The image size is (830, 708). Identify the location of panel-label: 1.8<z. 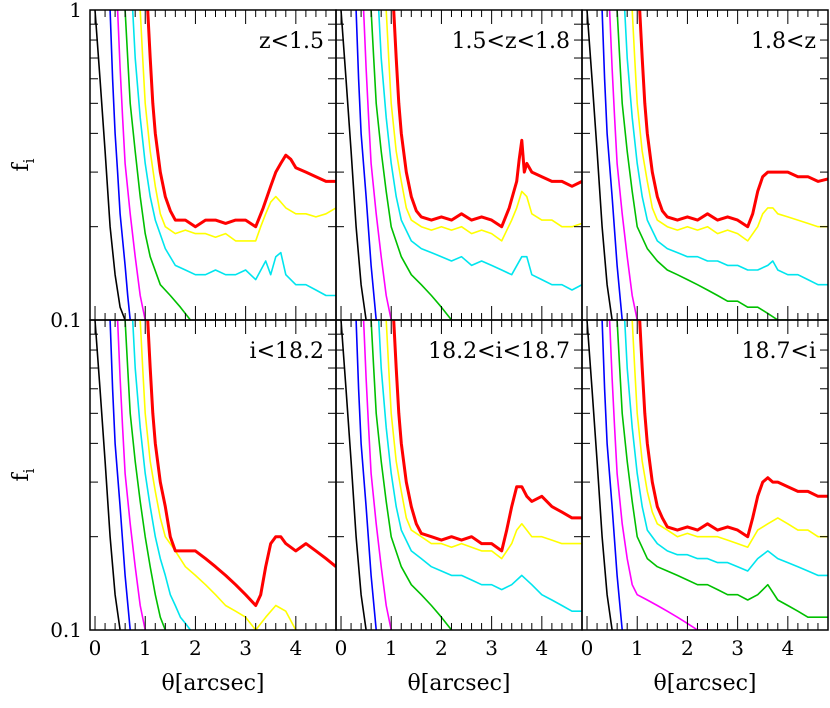
(783, 41).